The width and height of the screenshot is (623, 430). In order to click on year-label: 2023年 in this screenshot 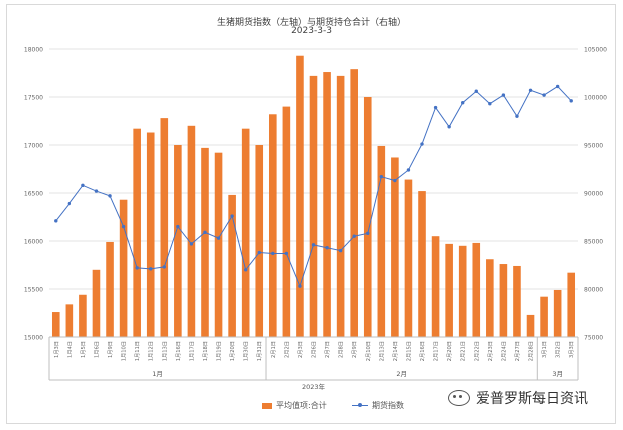, I will do `click(314, 386)`.